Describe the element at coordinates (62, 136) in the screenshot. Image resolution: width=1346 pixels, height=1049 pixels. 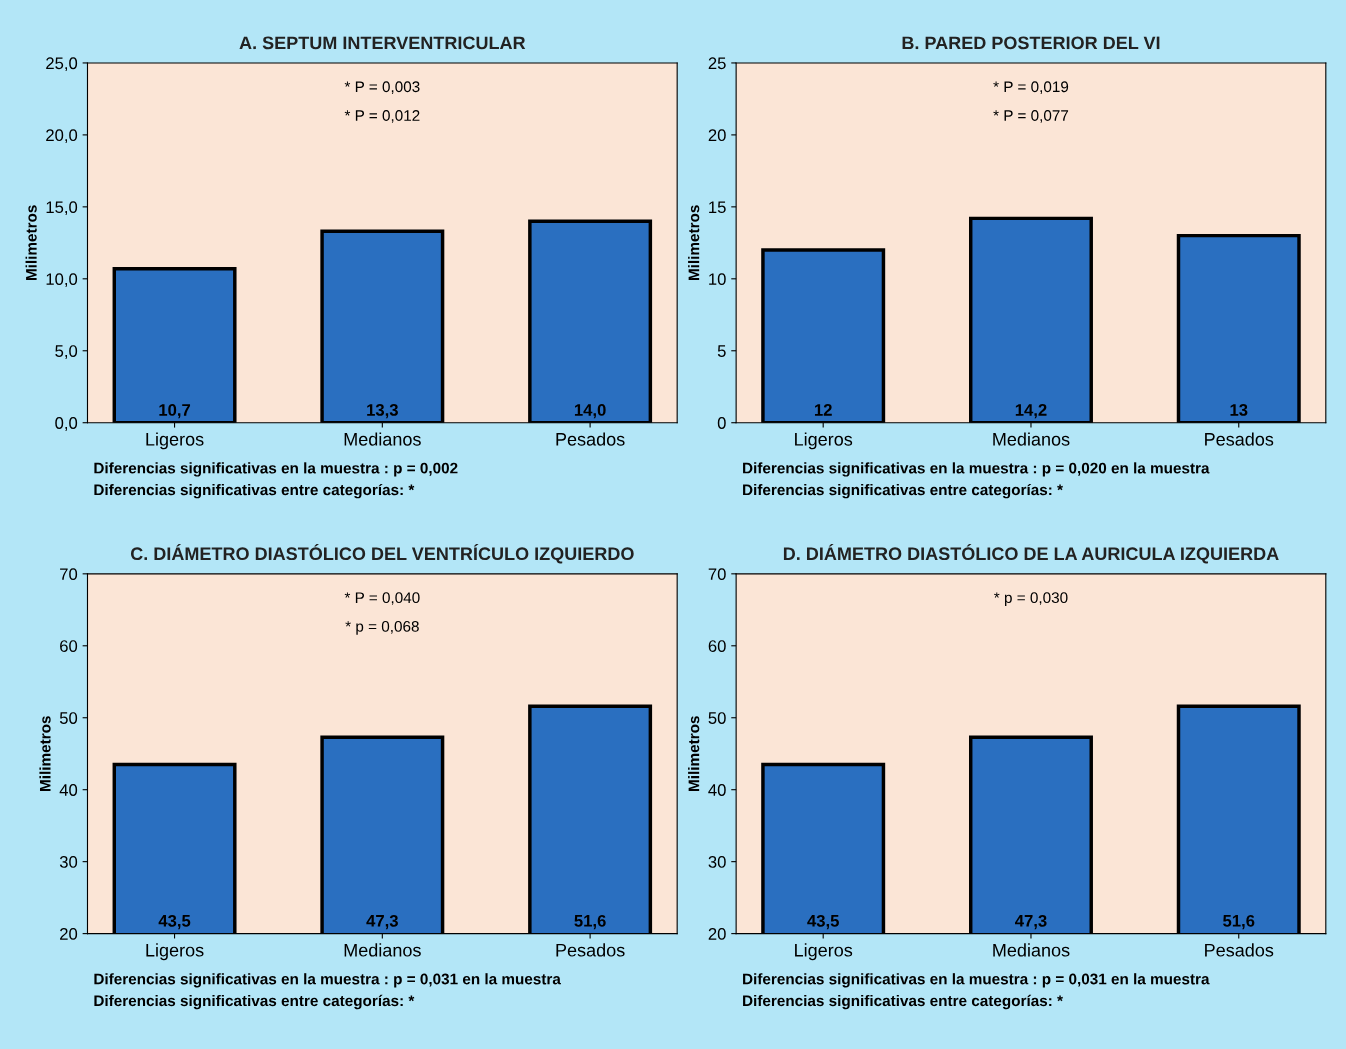
I see `y-tick-label: 20,0` at that location.